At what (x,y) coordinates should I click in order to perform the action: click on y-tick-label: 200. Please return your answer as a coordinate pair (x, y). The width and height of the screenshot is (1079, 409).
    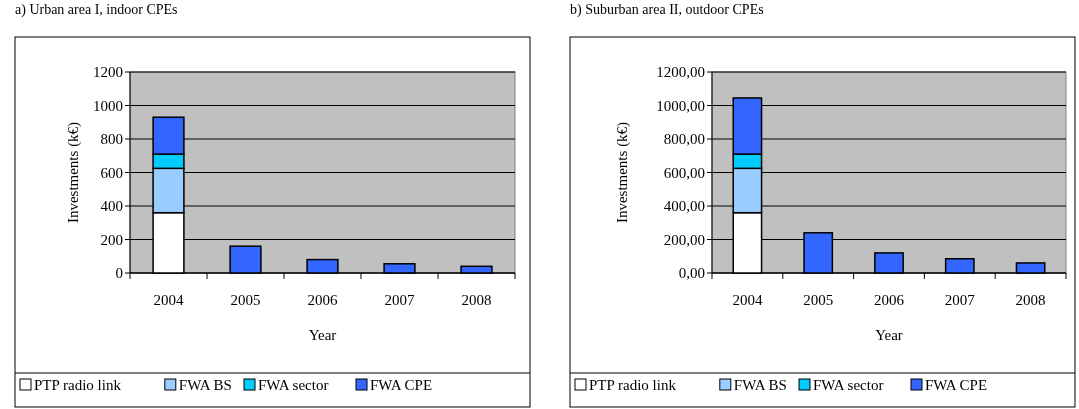
    Looking at the image, I should click on (111, 239).